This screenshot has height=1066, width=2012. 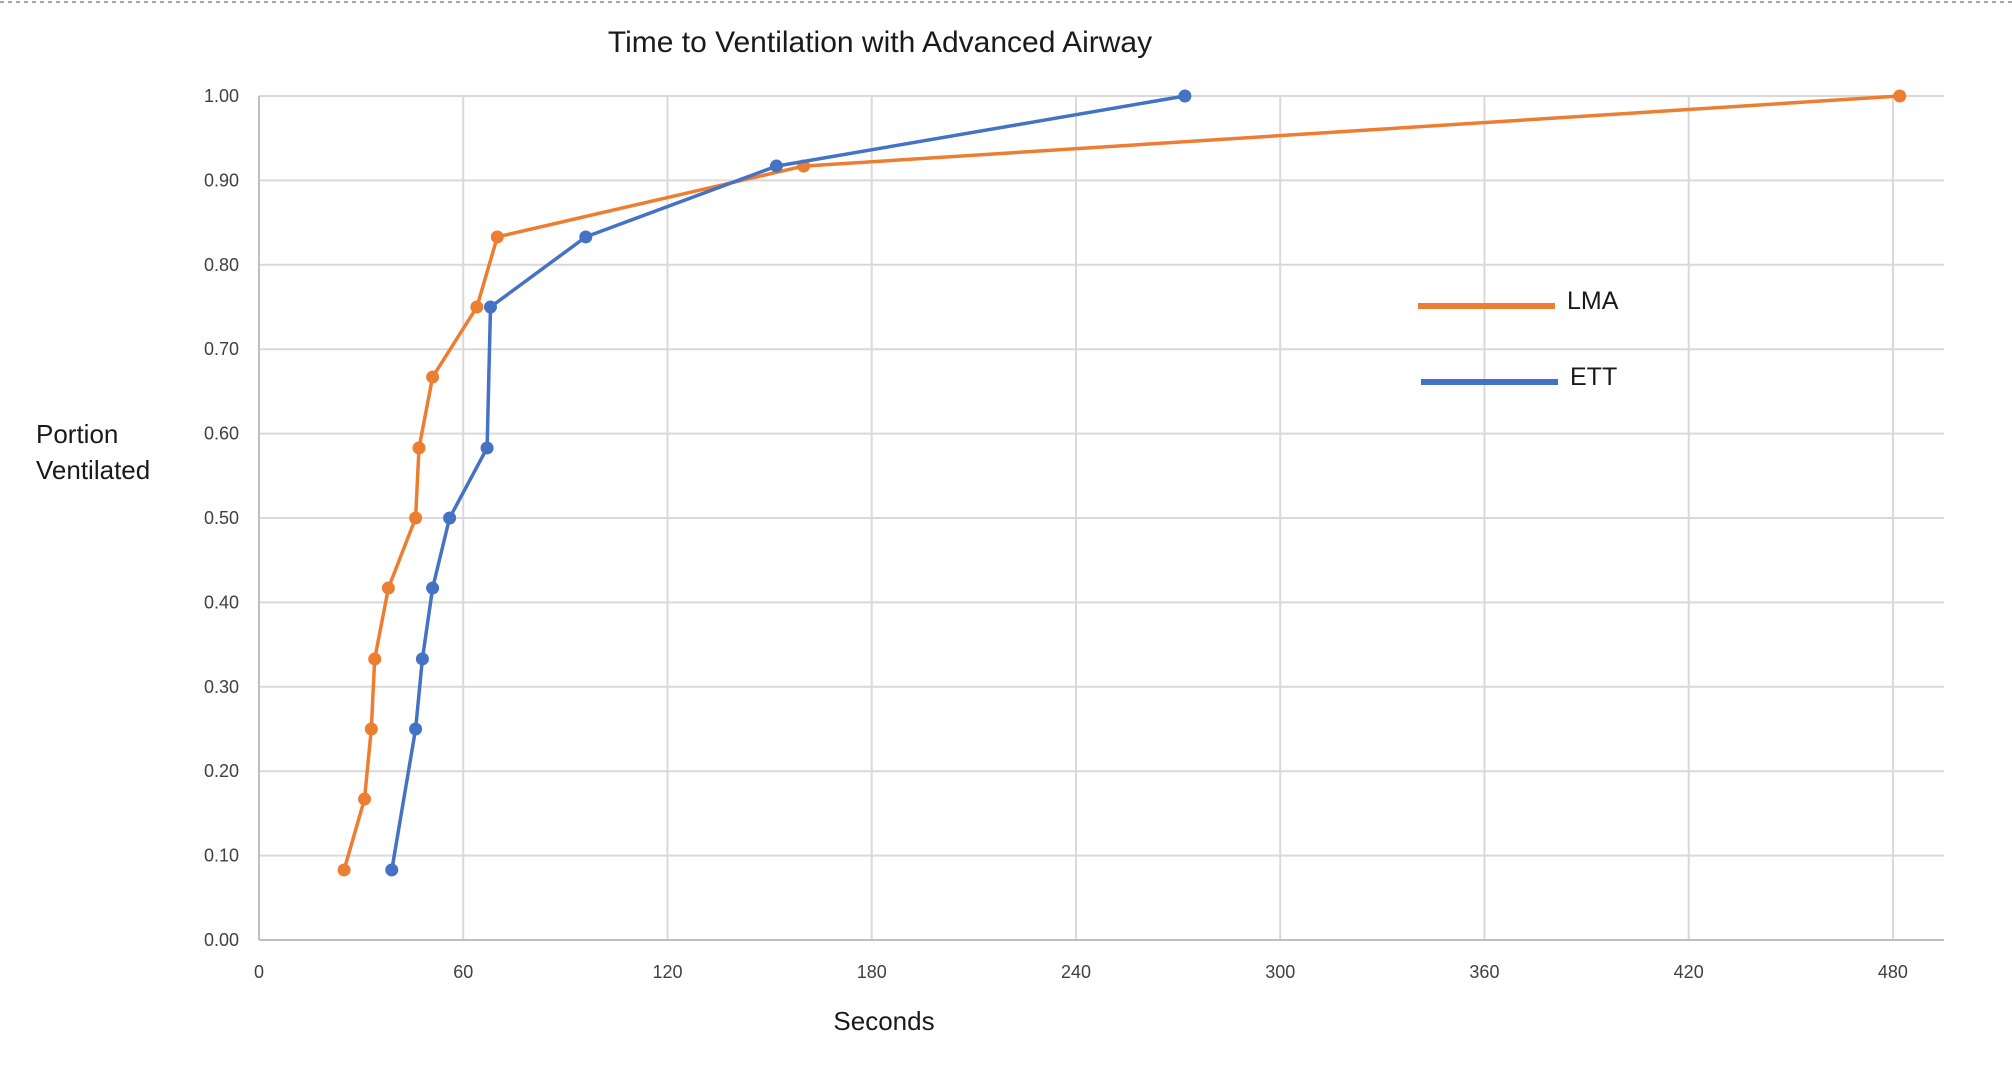 I want to click on chart-title: Time to Ventilation with Advanced Airway, so click(x=880, y=42).